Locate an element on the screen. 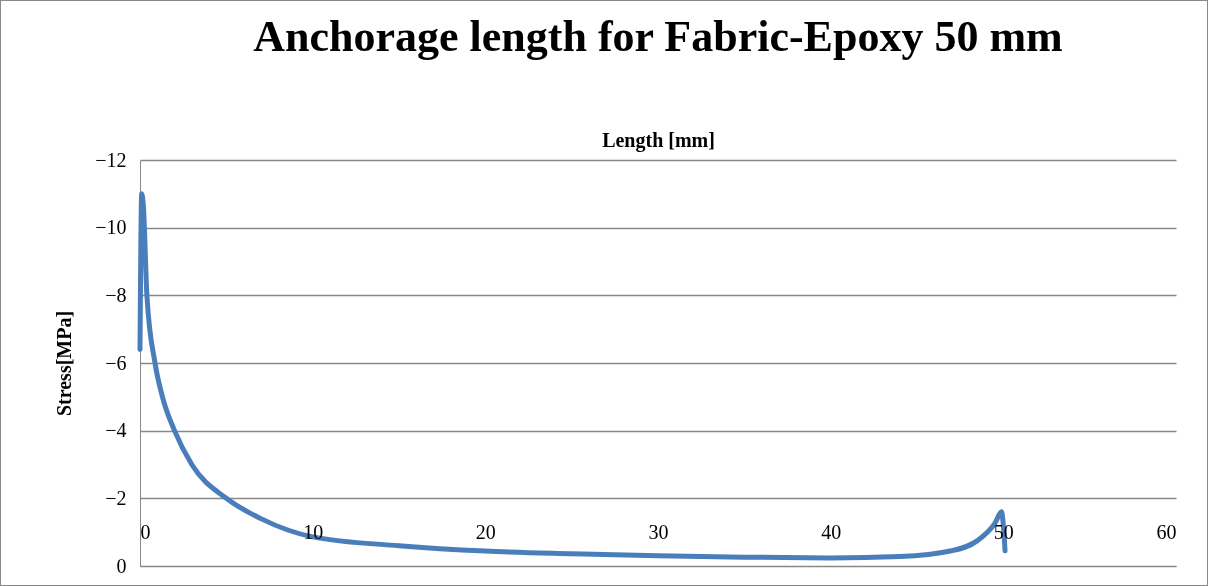  y-axis-title: Stress[MPa] is located at coordinates (64, 363).